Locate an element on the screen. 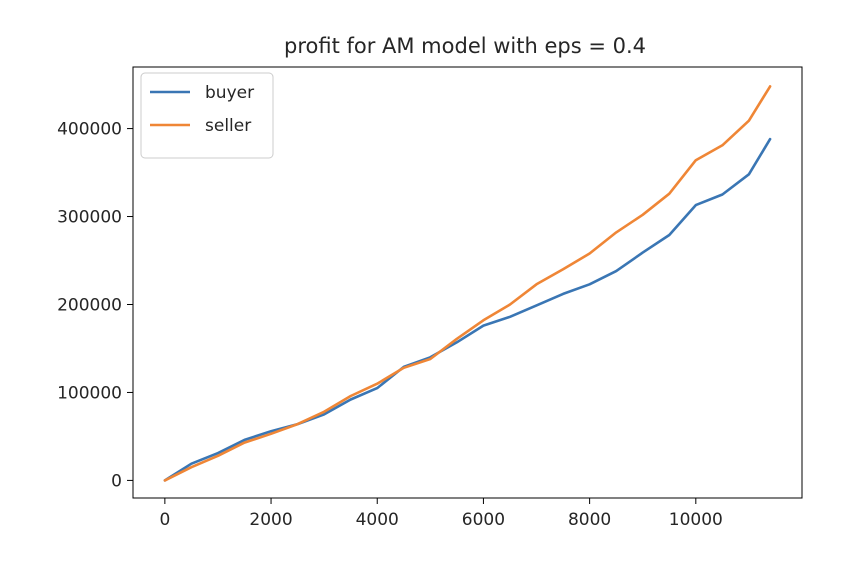 The height and width of the screenshot is (561, 866). y-tick-label: 100000 is located at coordinates (89, 393).